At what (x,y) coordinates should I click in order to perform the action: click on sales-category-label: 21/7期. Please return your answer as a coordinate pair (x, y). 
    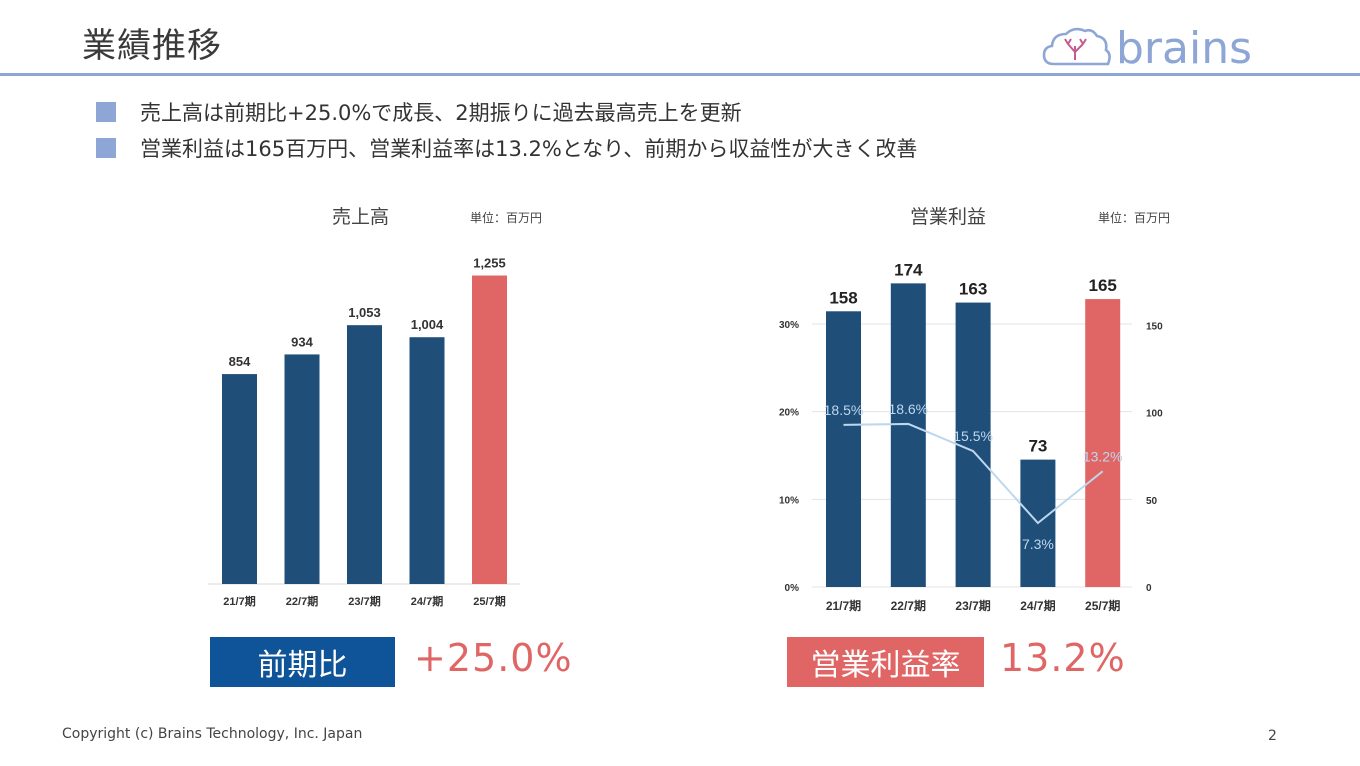
    Looking at the image, I should click on (239, 601).